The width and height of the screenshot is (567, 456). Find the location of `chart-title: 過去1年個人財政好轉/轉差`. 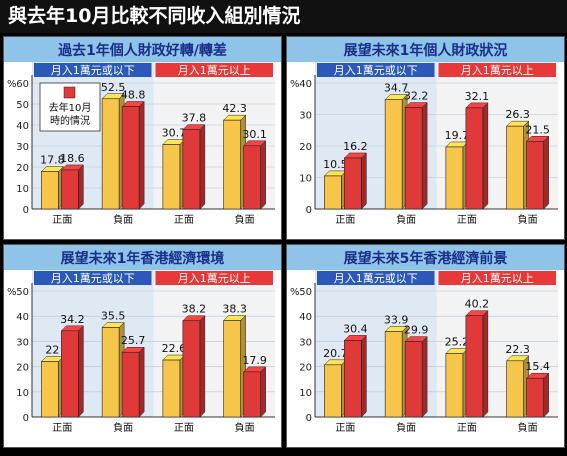

chart-title: 過去1年個人財政好轉/轉差 is located at coordinates (142, 50).